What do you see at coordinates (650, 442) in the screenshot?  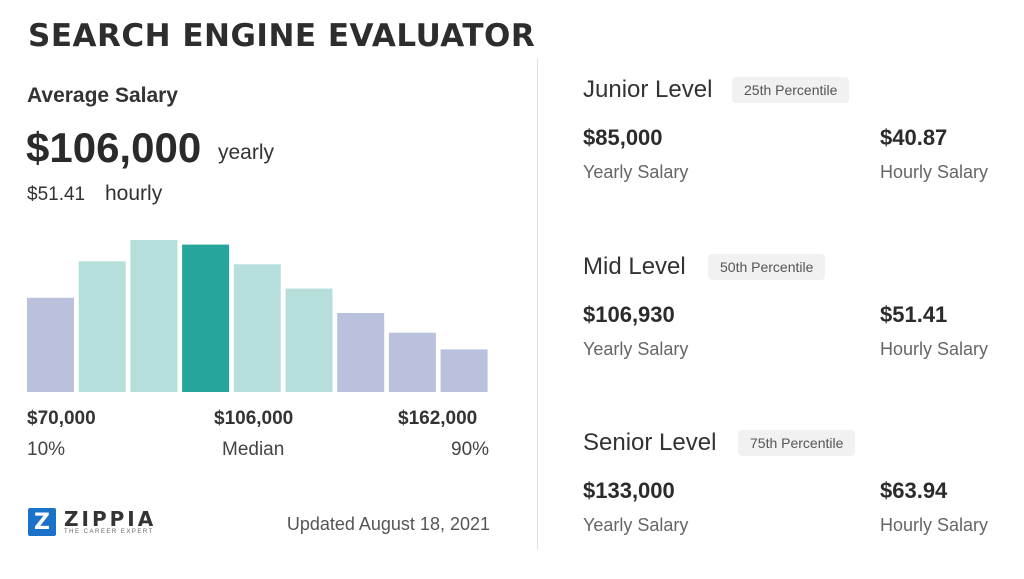 I see `level-name: Senior Level` at bounding box center [650, 442].